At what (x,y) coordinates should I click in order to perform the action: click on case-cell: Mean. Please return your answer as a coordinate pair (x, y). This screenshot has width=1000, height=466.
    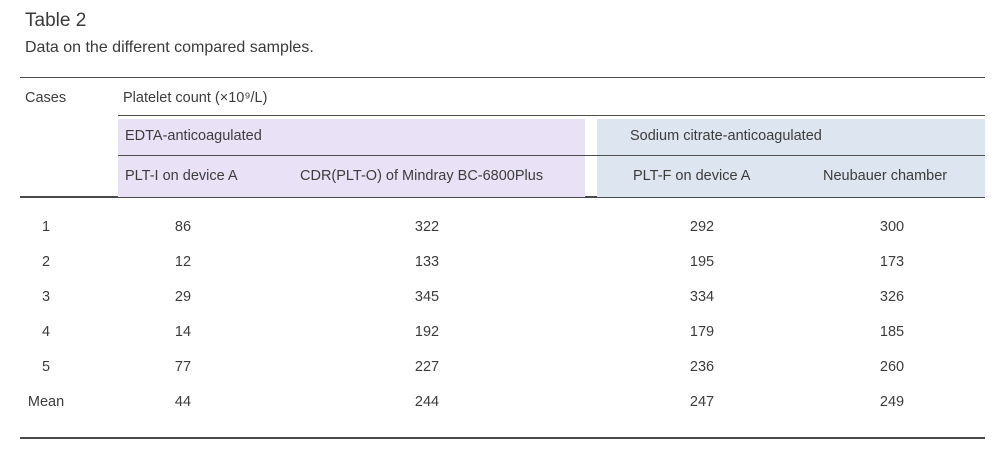
    Looking at the image, I should click on (46, 402).